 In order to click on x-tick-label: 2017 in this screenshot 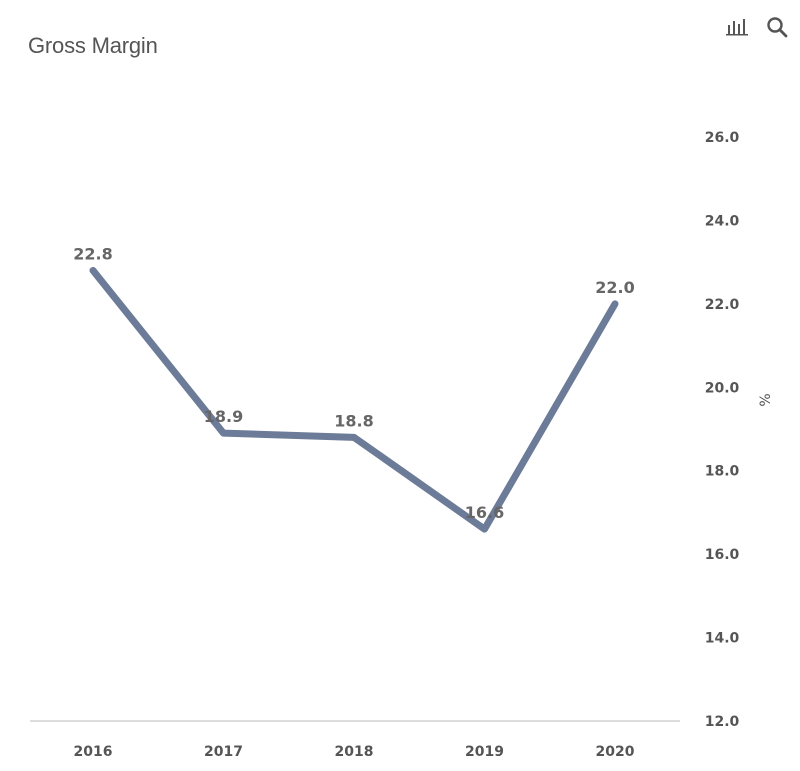, I will do `click(223, 752)`.